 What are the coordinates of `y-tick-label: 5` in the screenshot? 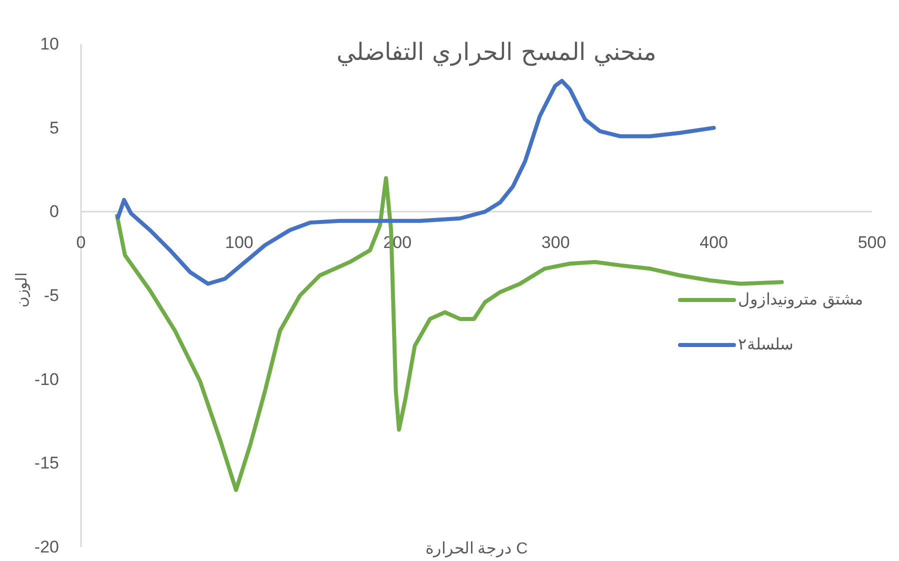 It's located at (54, 128).